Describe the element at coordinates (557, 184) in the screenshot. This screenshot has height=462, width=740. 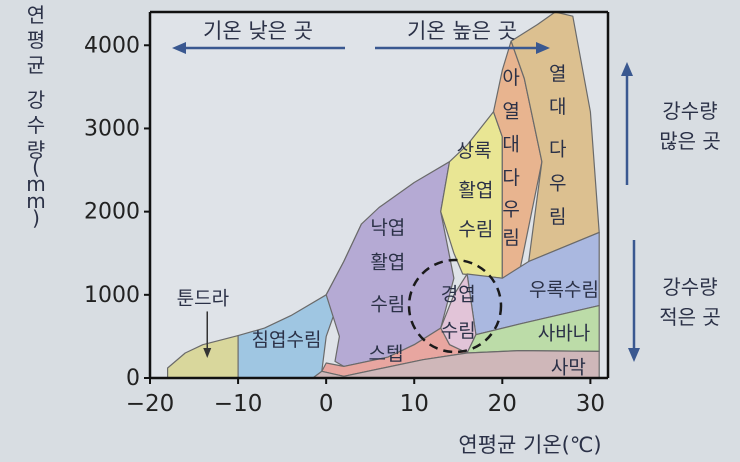
I see `region-label-17: 우` at that location.